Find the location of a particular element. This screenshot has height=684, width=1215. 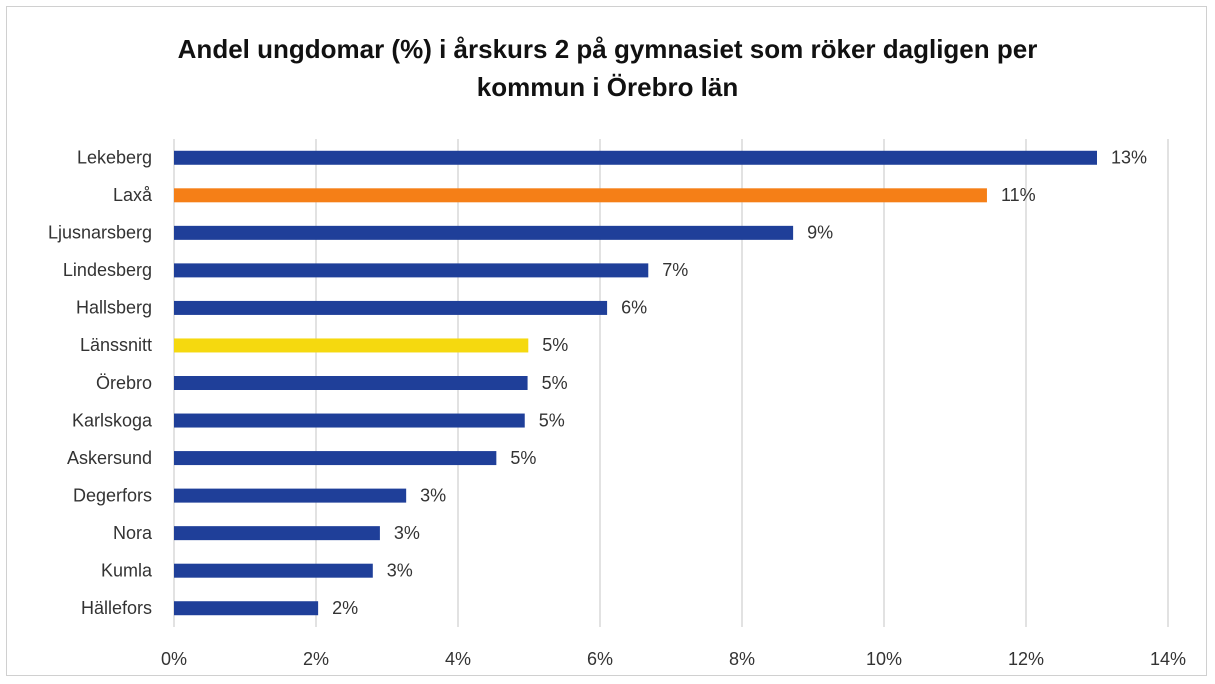

data-label: 6% is located at coordinates (634, 308).